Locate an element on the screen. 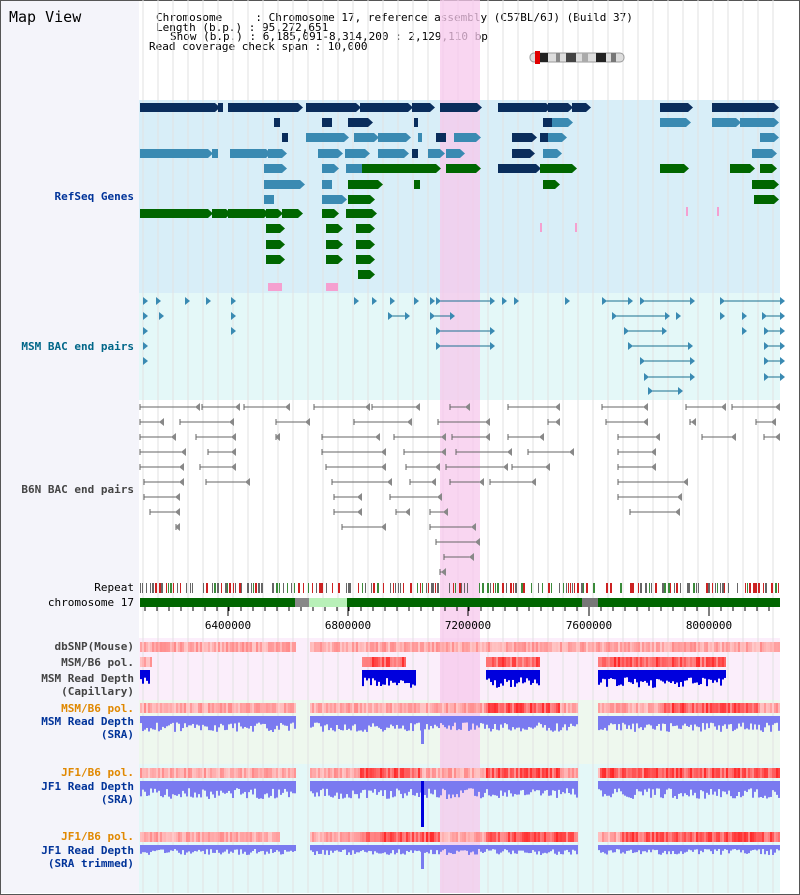  chromosome-ideogram is located at coordinates (577, 57).